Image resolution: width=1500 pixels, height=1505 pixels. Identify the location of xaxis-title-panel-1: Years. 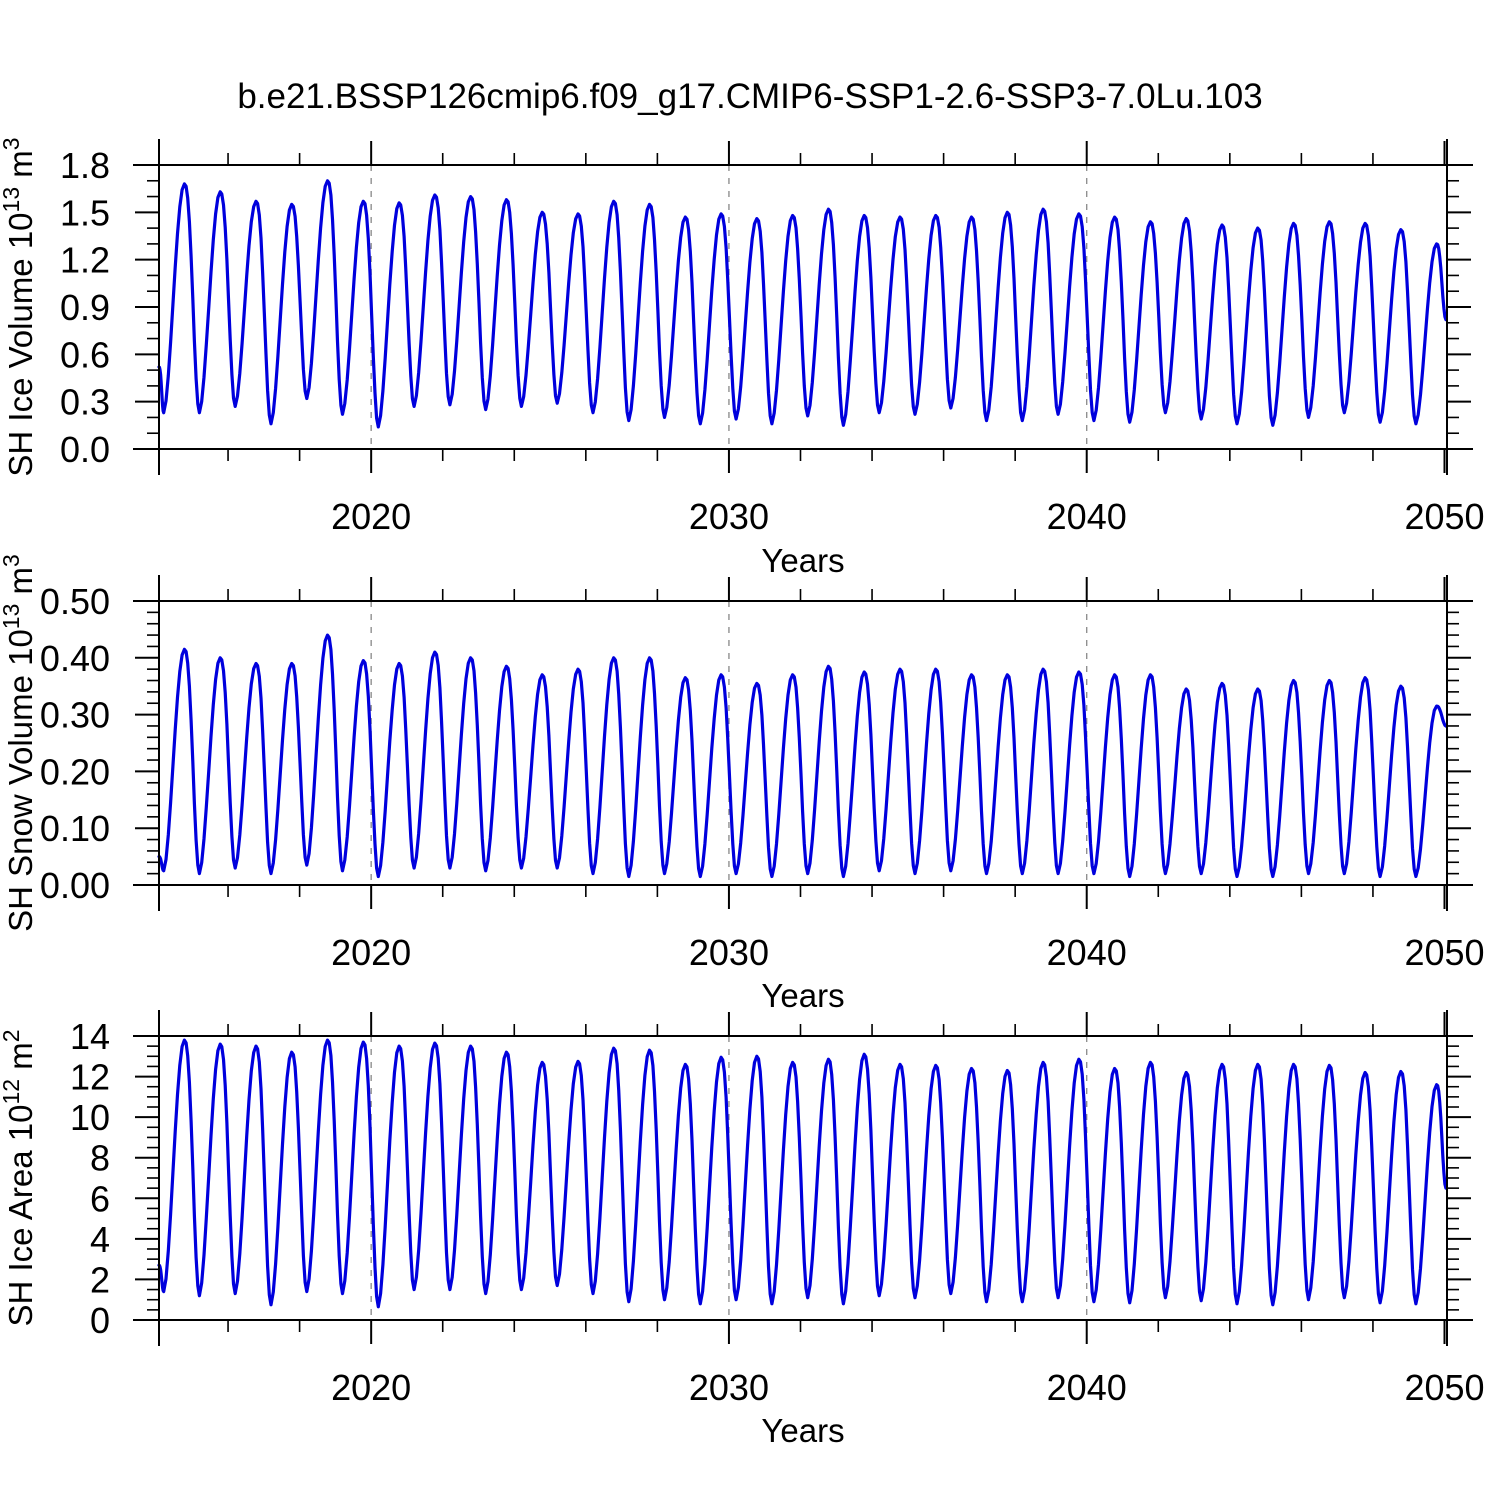
(802, 560).